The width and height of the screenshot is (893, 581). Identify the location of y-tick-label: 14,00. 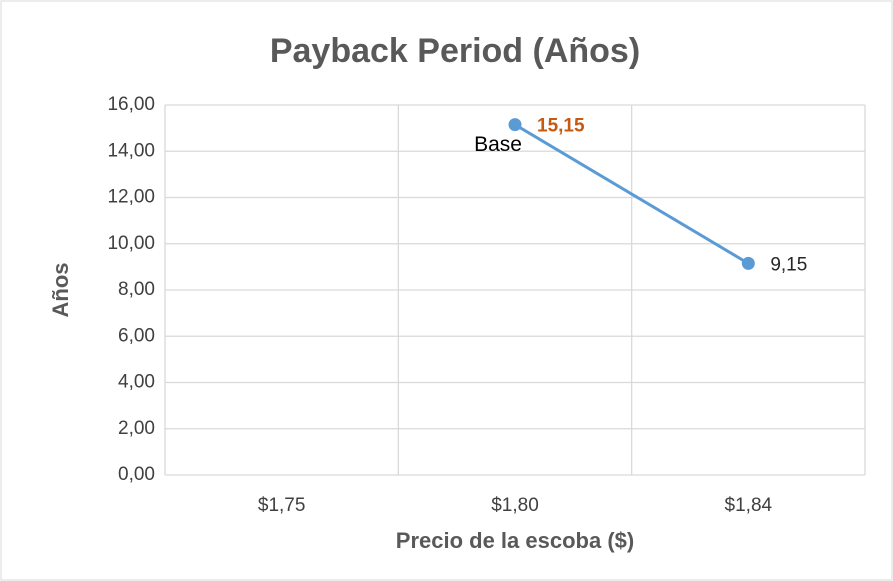
(131, 150).